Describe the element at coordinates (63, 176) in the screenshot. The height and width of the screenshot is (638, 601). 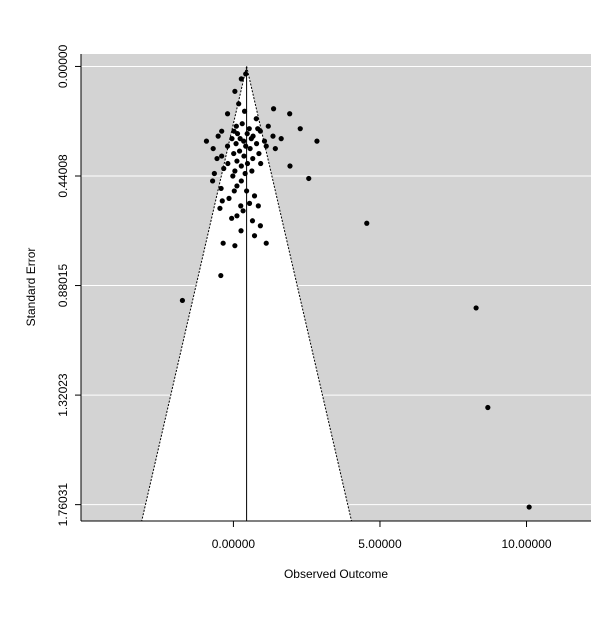
I see `y-tick-label: 0.44008` at that location.